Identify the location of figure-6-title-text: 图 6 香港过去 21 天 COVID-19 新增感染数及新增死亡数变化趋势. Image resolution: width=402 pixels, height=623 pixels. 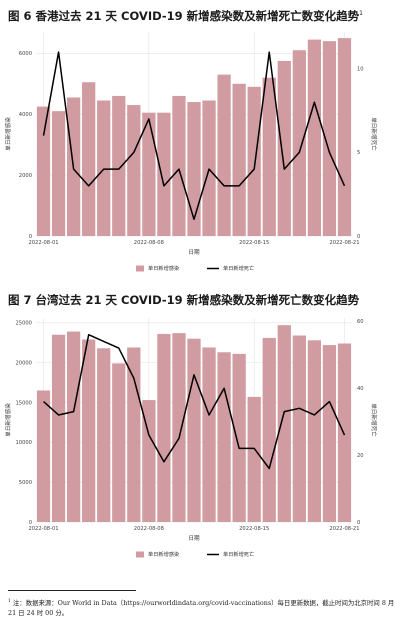
(184, 16).